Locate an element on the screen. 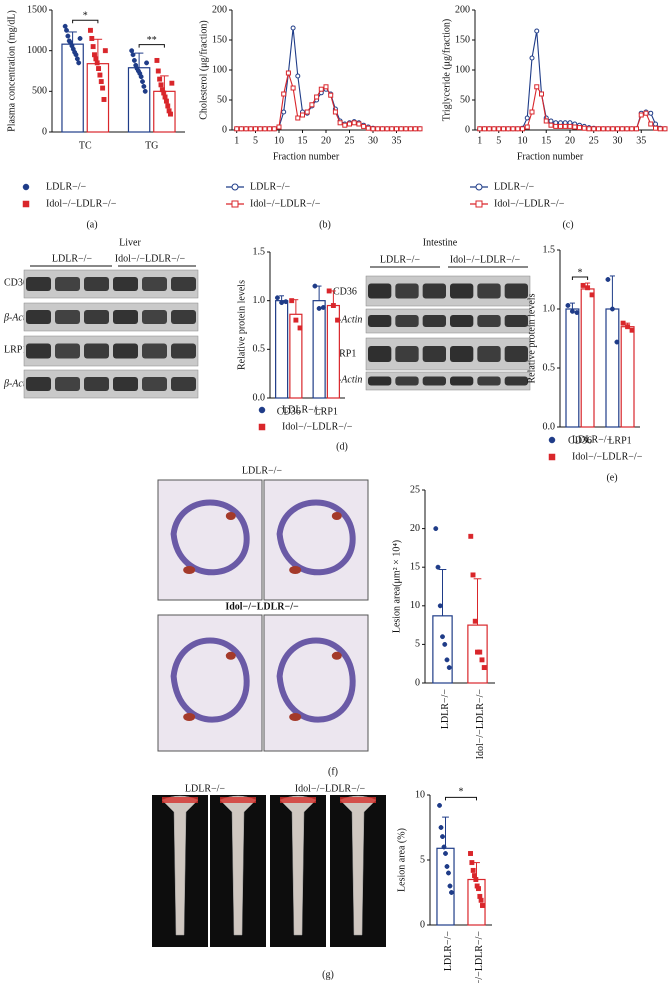  histology-lesion is located at coordinates (230, 655).